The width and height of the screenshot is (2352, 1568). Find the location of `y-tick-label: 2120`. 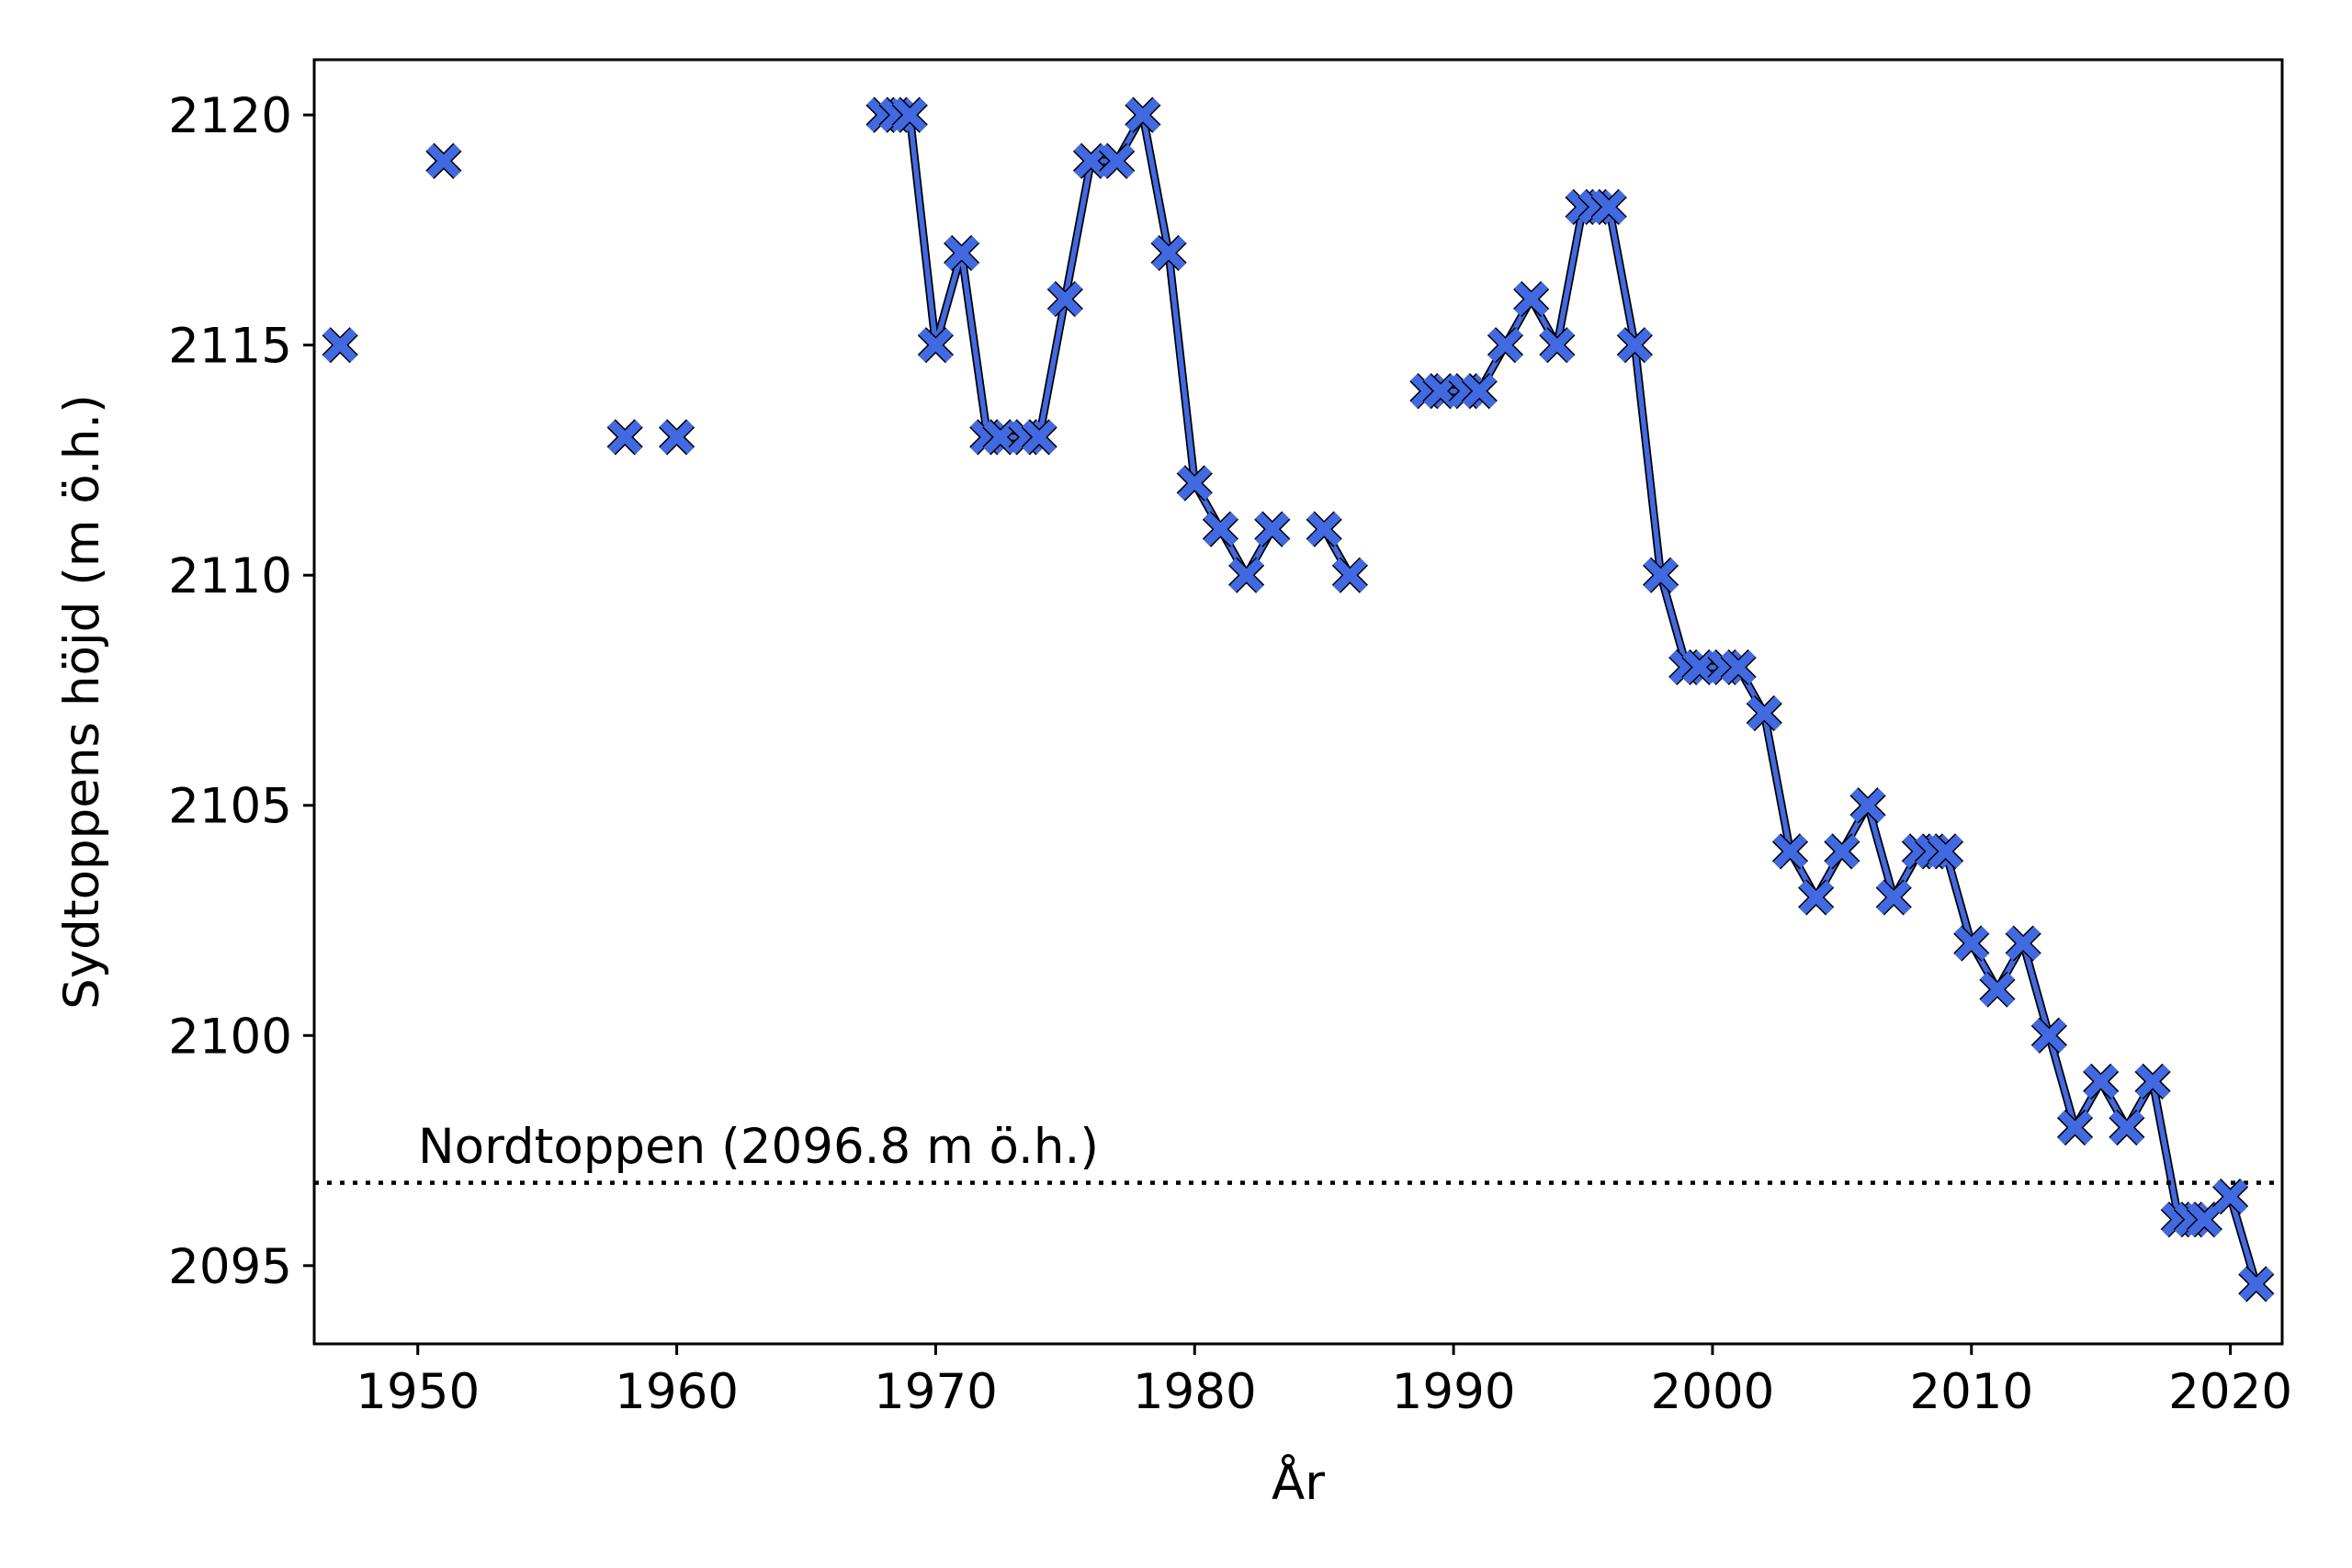

y-tick-label: 2120 is located at coordinates (230, 116).